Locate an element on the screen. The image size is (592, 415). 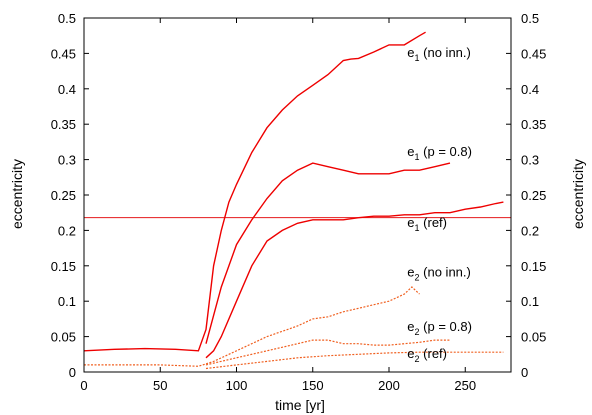
y-tick-label-left-9: 0.45 is located at coordinates (63, 53).